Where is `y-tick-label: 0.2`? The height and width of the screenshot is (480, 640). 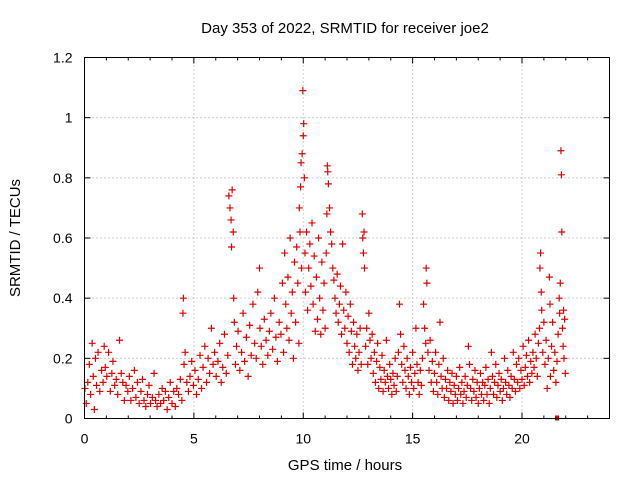 y-tick-label: 0.2 is located at coordinates (63, 358).